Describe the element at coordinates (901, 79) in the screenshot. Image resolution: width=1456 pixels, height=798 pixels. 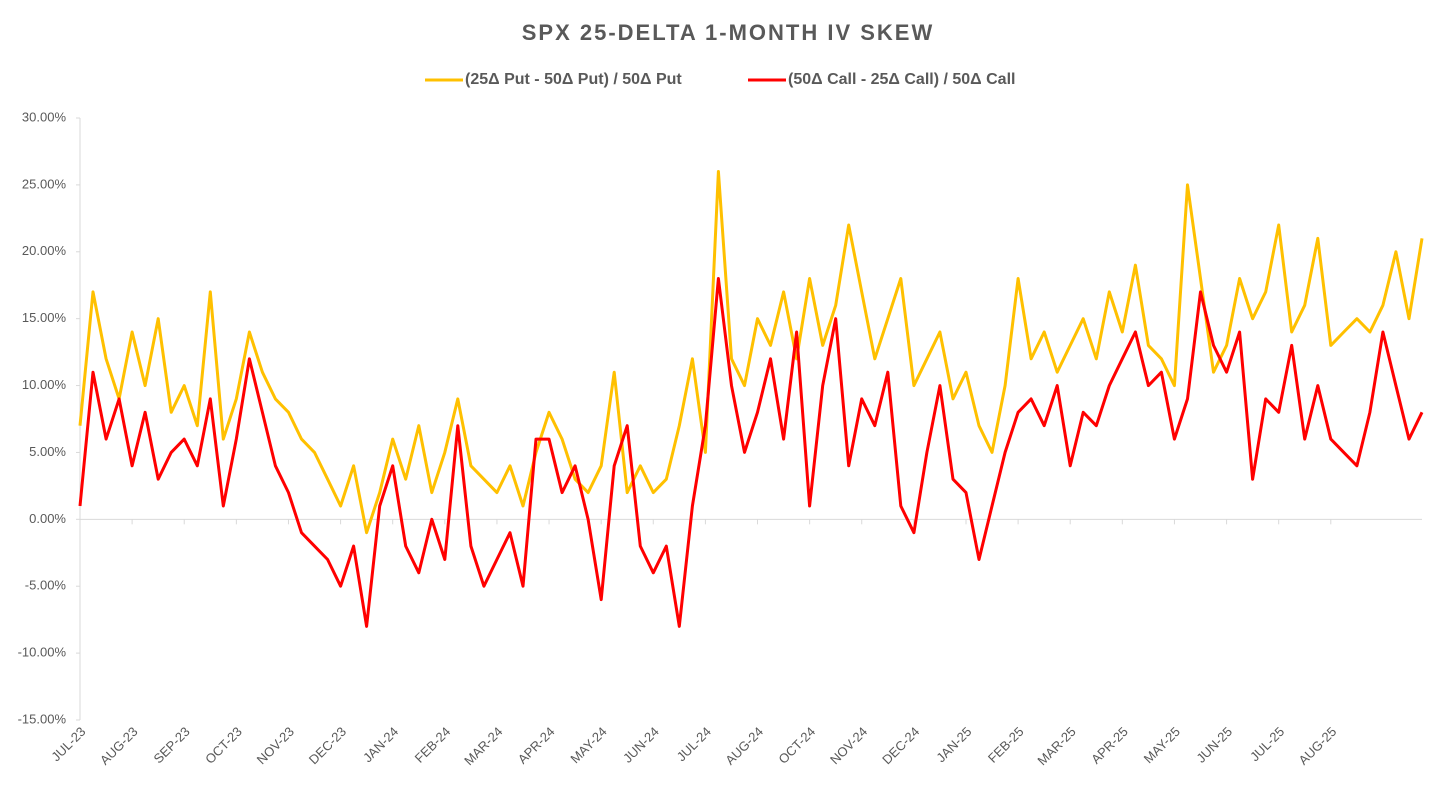
I see `legend-label: (50Δ Call - 25Δ Call) / 50Δ Call` at that location.